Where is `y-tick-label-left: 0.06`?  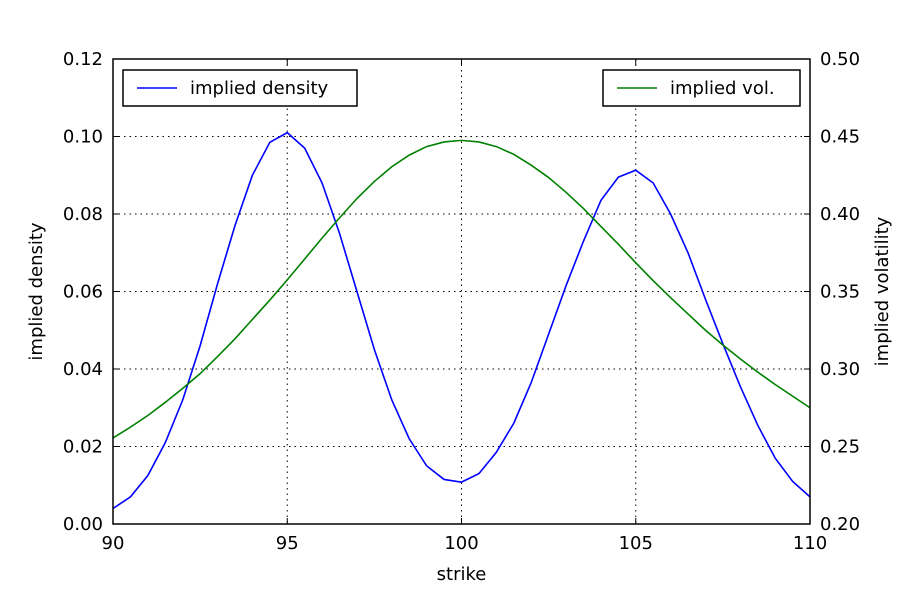 y-tick-label-left: 0.06 is located at coordinates (83, 292).